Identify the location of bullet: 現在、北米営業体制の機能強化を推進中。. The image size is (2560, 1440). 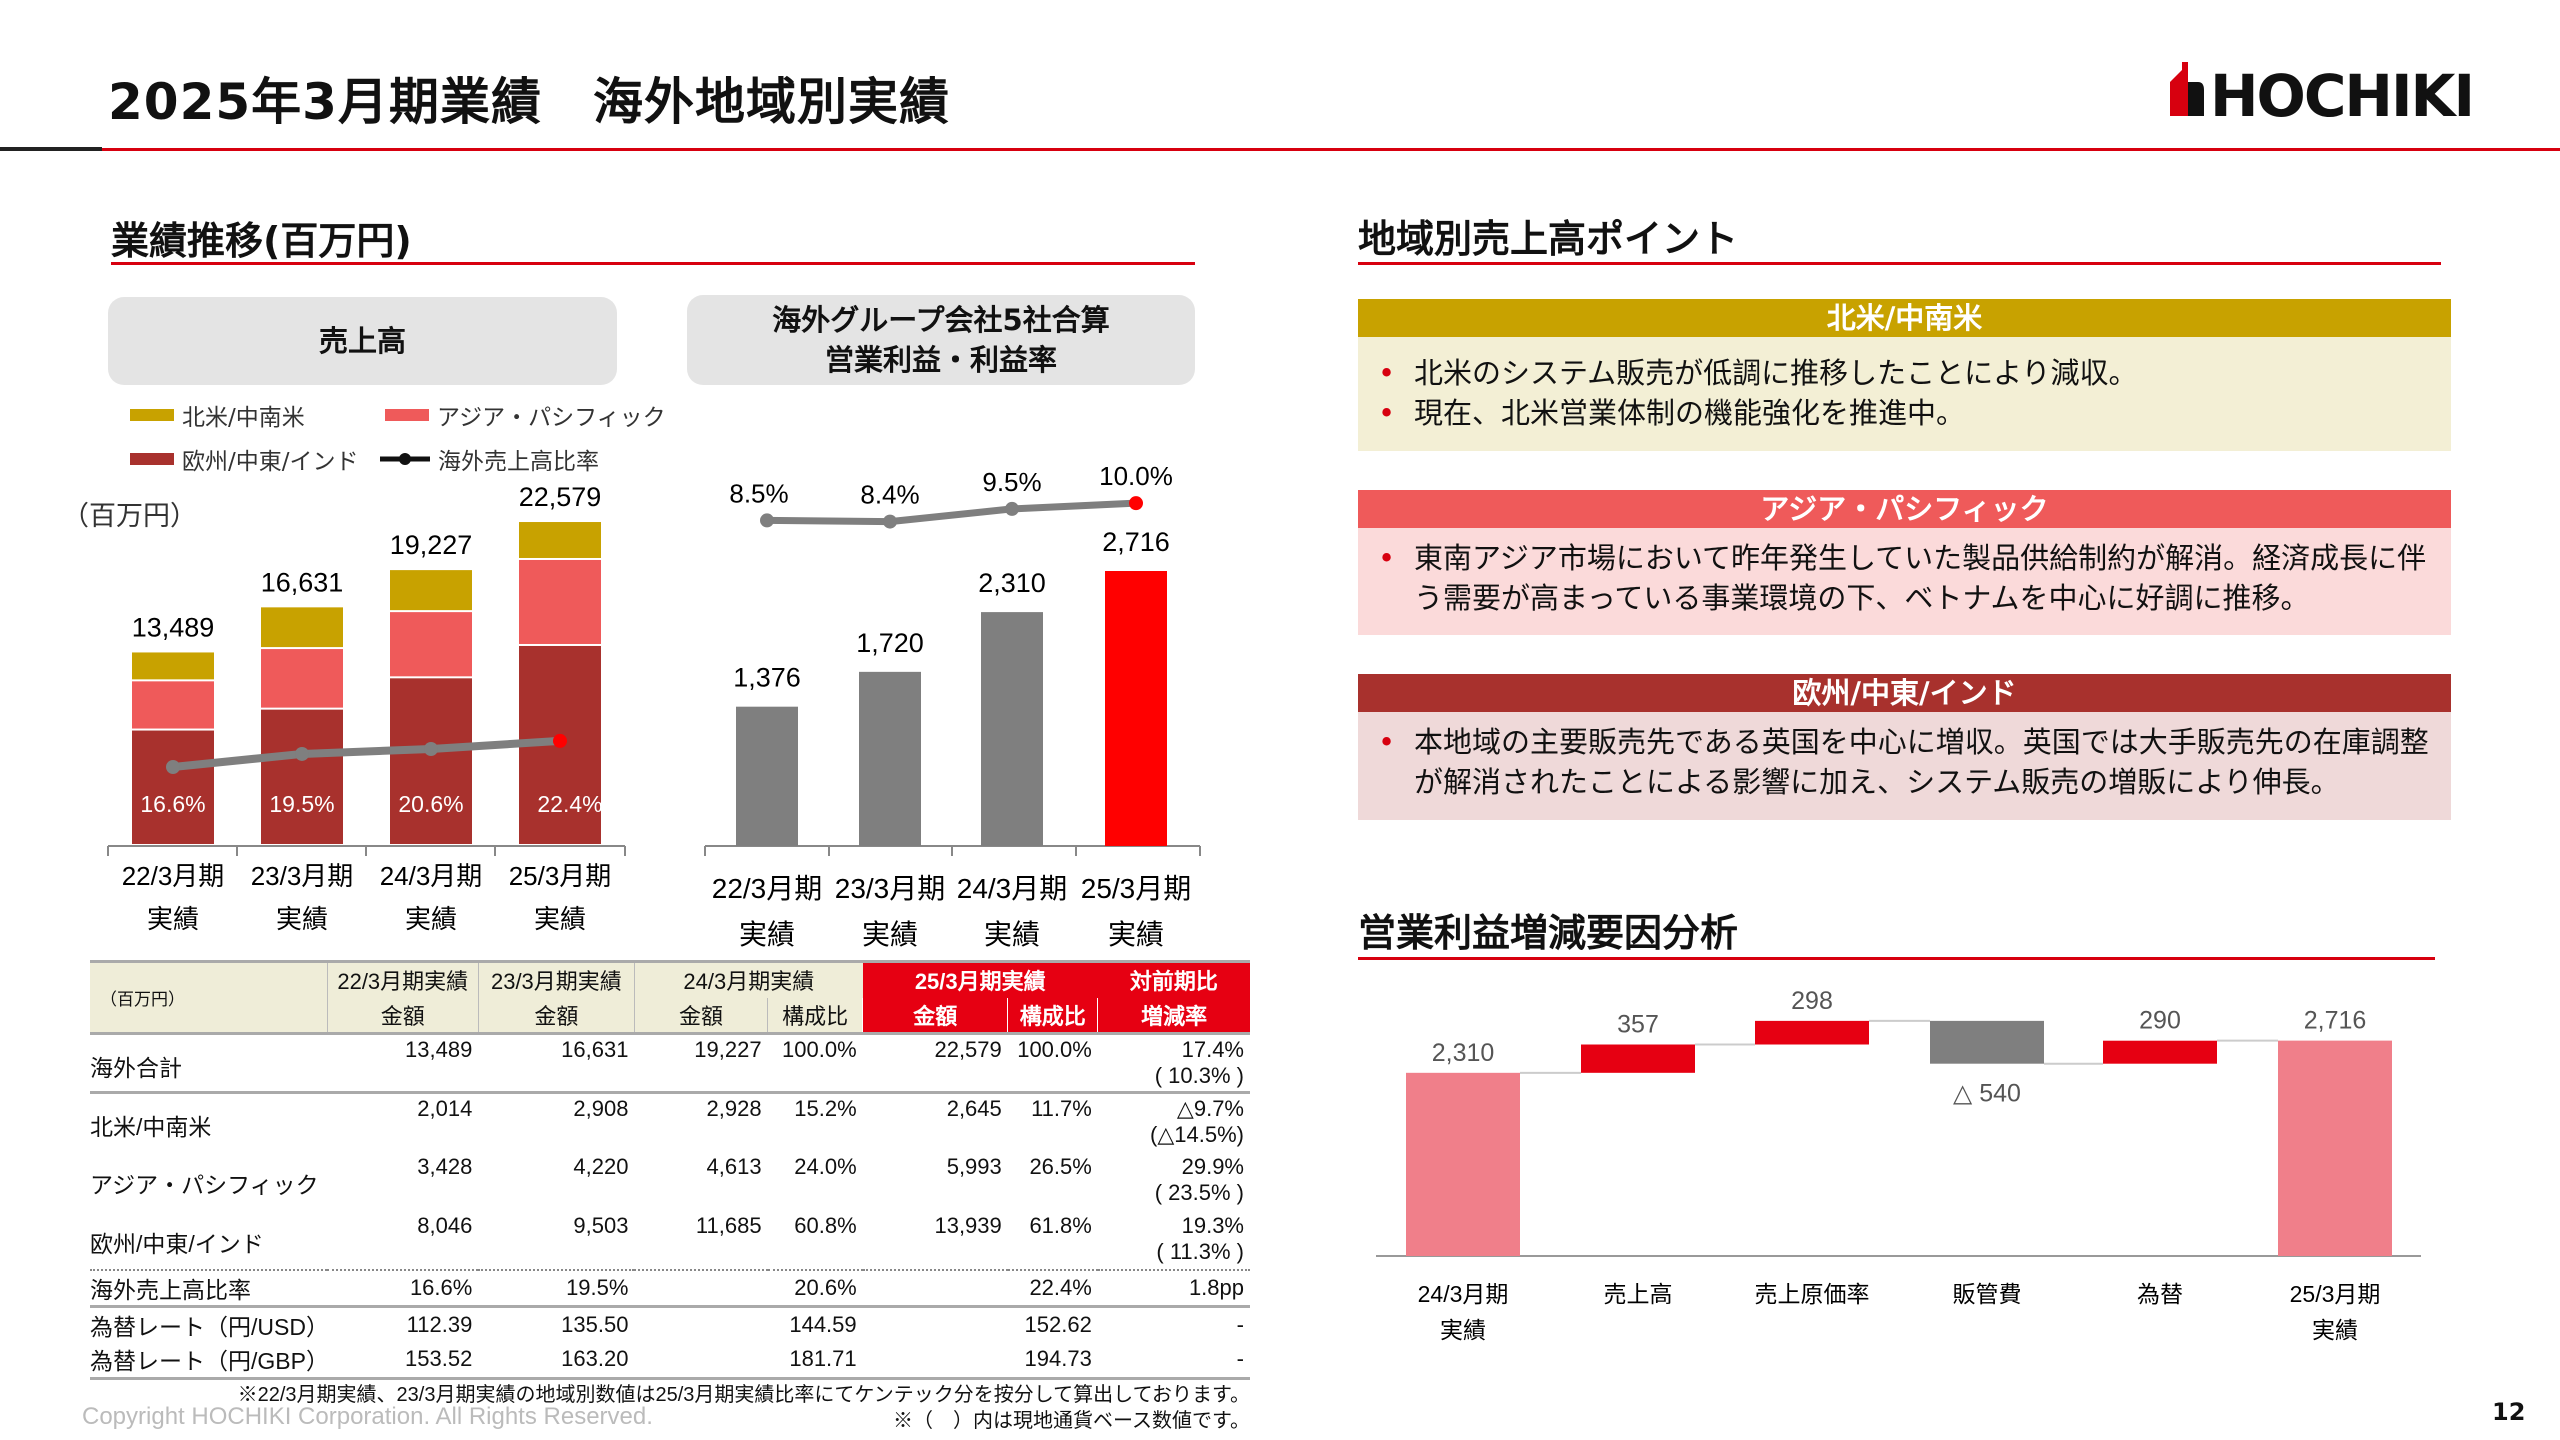
(1904, 413).